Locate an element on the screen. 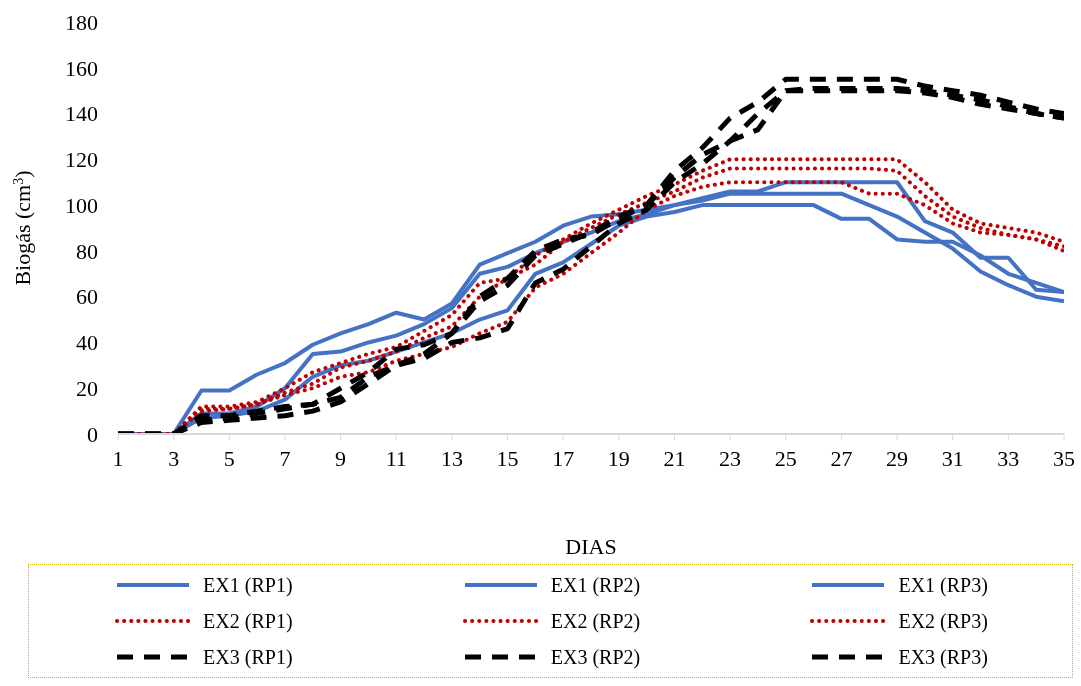 The height and width of the screenshot is (686, 1081). y-tick-label: 40 is located at coordinates (87, 343).